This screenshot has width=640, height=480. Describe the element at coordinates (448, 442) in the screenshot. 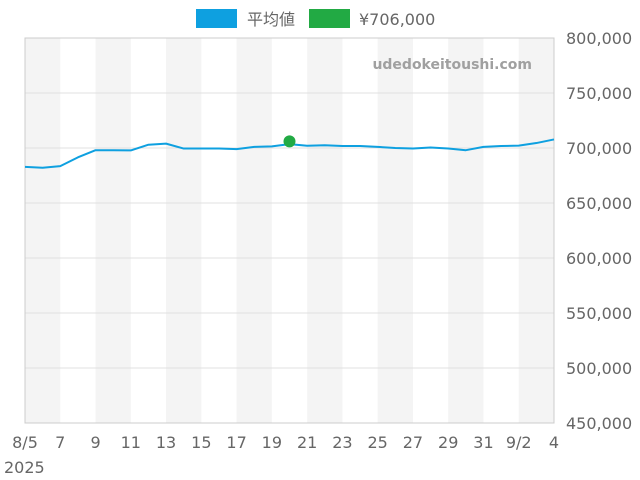

I see `x-tick-label: 29` at that location.